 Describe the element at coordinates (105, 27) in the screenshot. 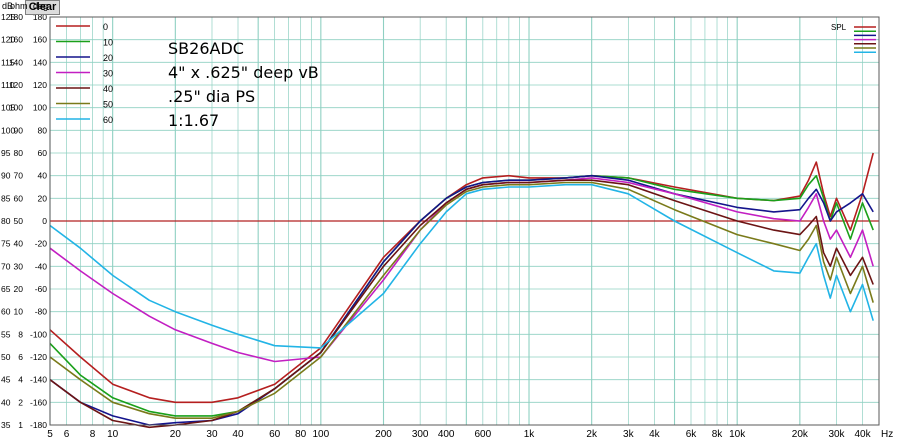

I see `legend-label-0: 0` at that location.